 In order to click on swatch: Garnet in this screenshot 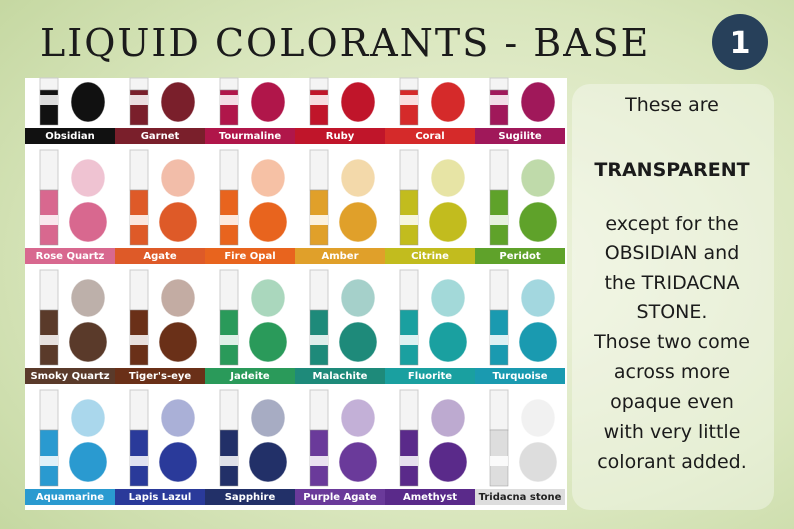, I will do `click(160, 110)`.